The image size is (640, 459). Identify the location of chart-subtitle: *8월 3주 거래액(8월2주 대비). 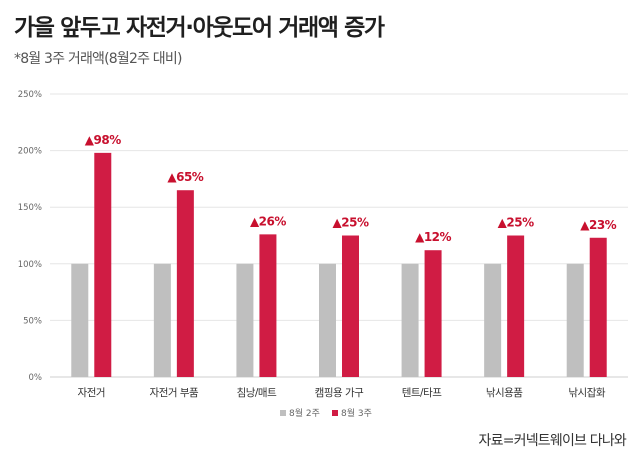
(98, 59).